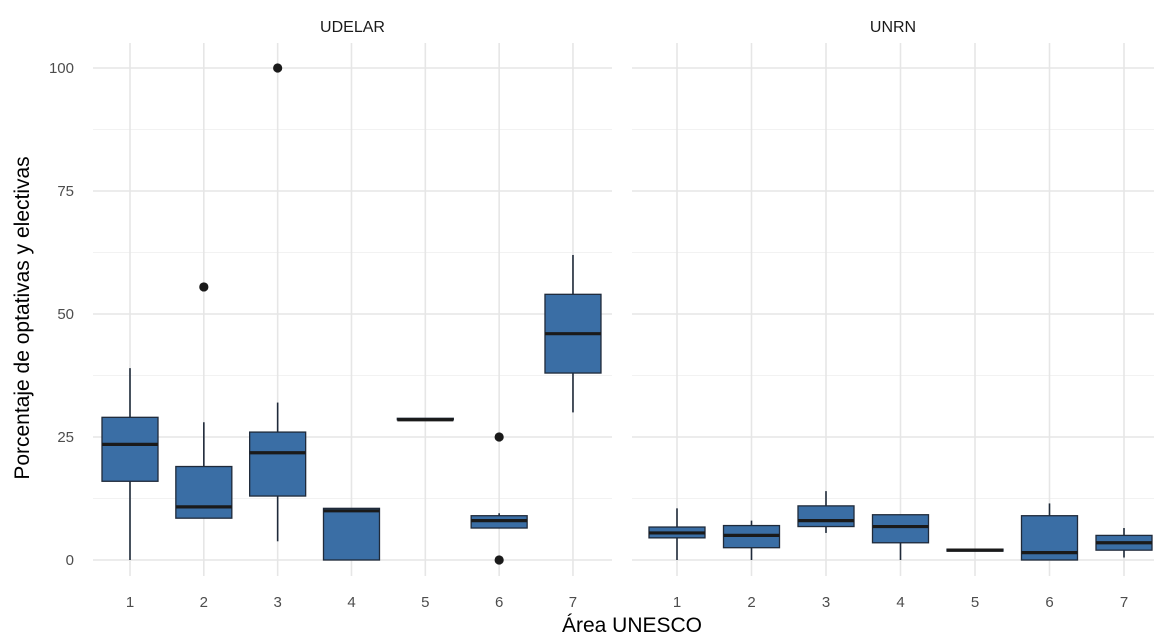  Describe the element at coordinates (61, 68) in the screenshot. I see `y-tick-label: 100` at that location.